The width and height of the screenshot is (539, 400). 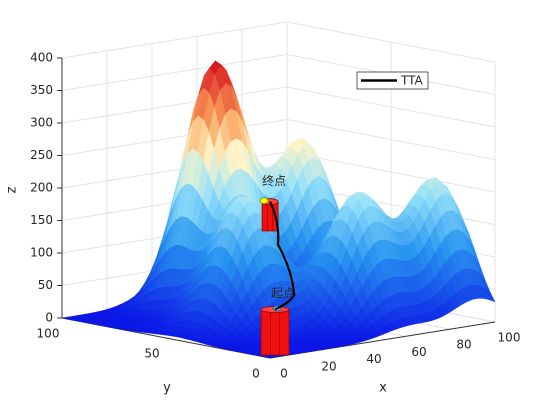 I want to click on path-line, so click(x=282, y=256).